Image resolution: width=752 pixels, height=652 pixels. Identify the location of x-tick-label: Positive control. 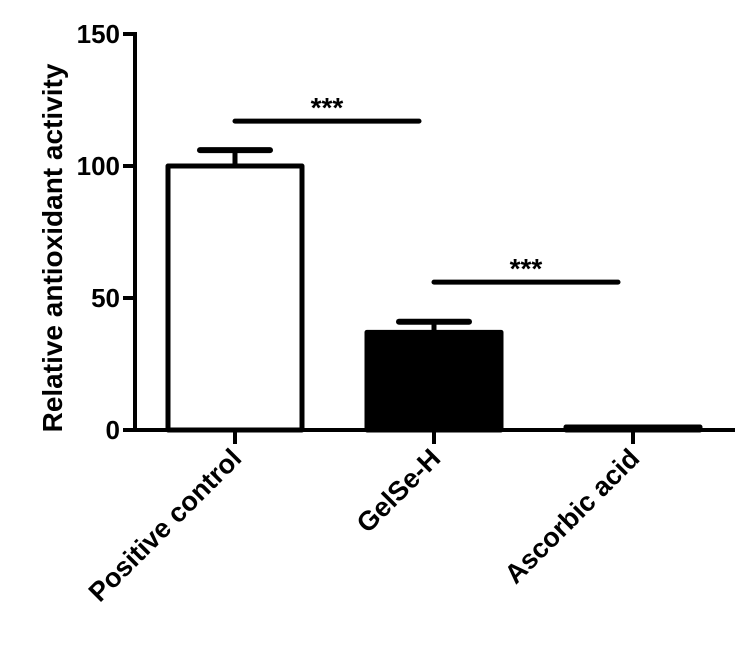
(165, 525).